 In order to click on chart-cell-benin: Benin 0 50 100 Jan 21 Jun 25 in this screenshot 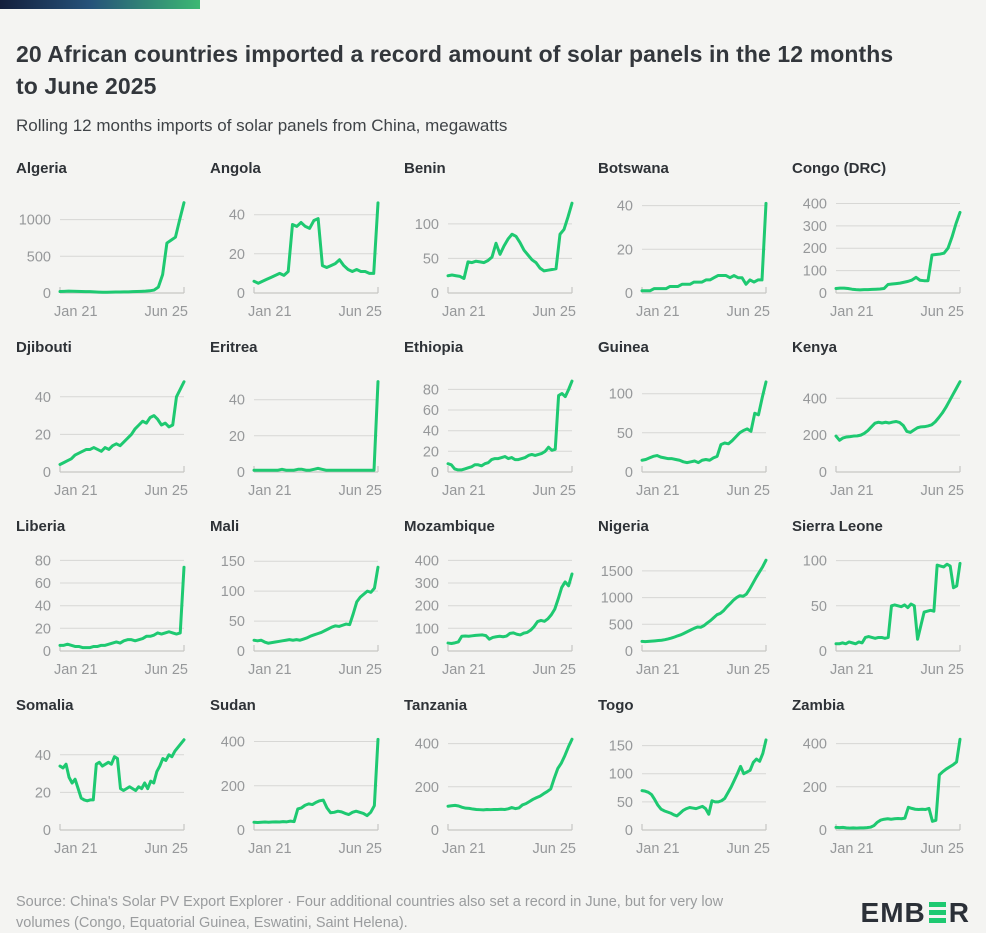, I will do `click(493, 249)`.